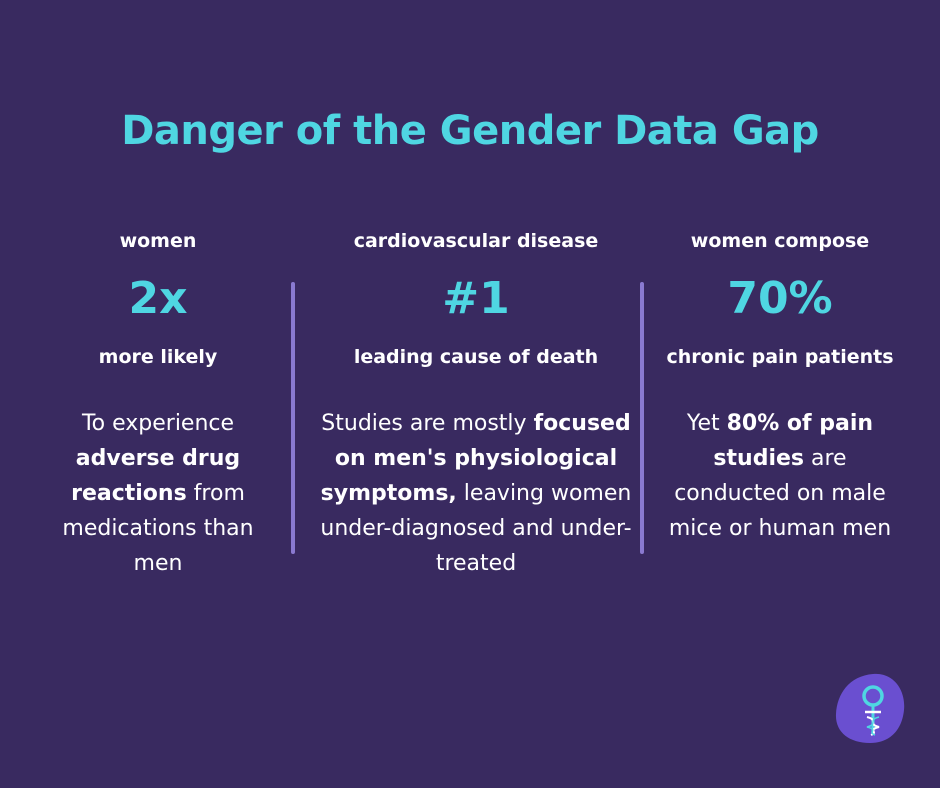 The height and width of the screenshot is (788, 940). I want to click on stat-bottom-label: chronic pain patients, so click(780, 357).